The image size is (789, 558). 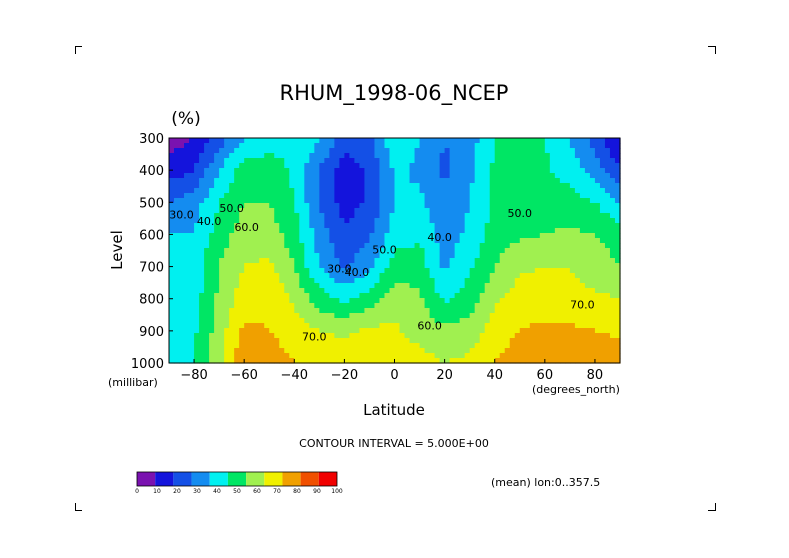 I want to click on colorbar-tick-label: 40, so click(x=217, y=491).